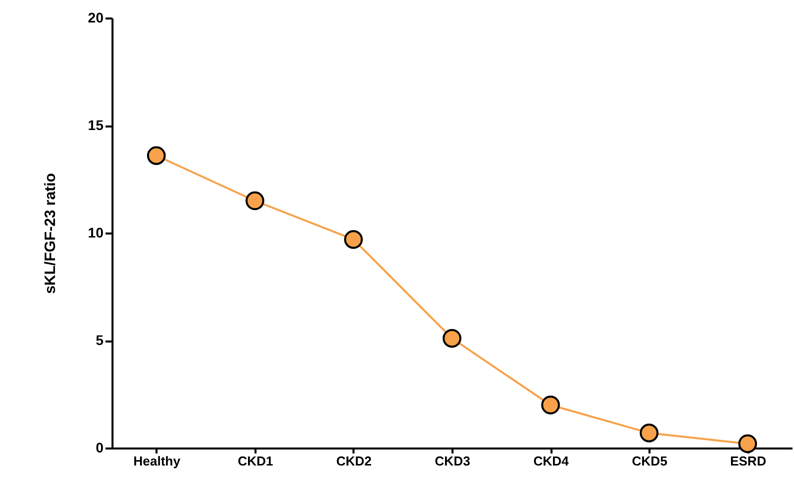 The height and width of the screenshot is (483, 794). I want to click on x-tick-label: CKD3, so click(452, 461).